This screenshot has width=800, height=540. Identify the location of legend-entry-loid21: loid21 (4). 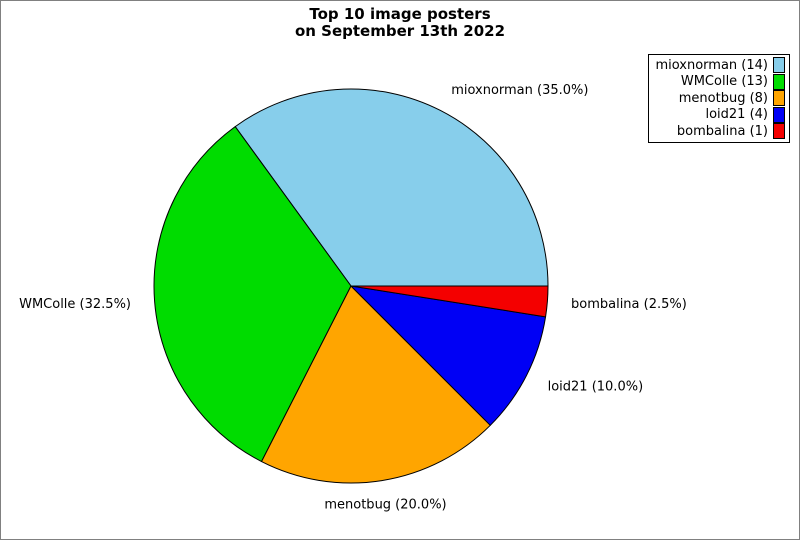
(720, 115).